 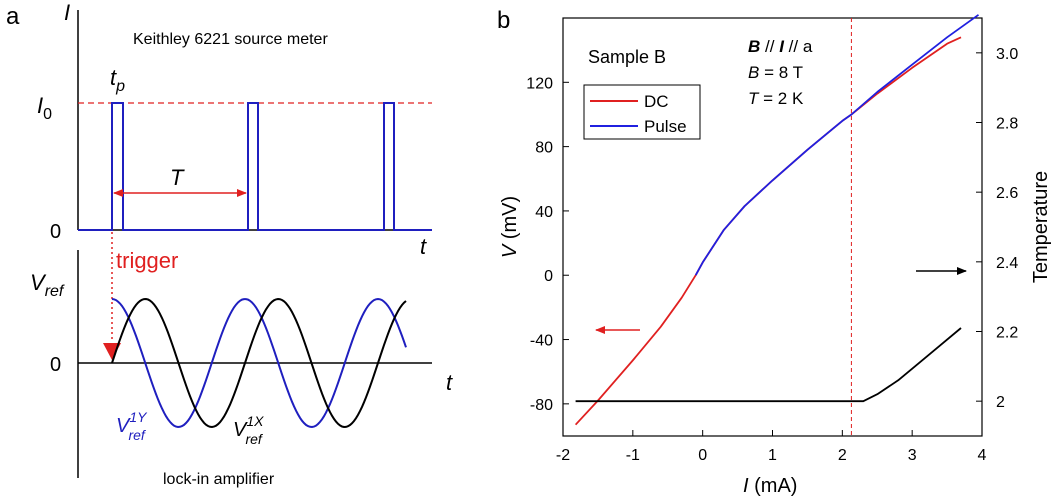 What do you see at coordinates (772, 455) in the screenshot?
I see `x-tick-label: 1` at bounding box center [772, 455].